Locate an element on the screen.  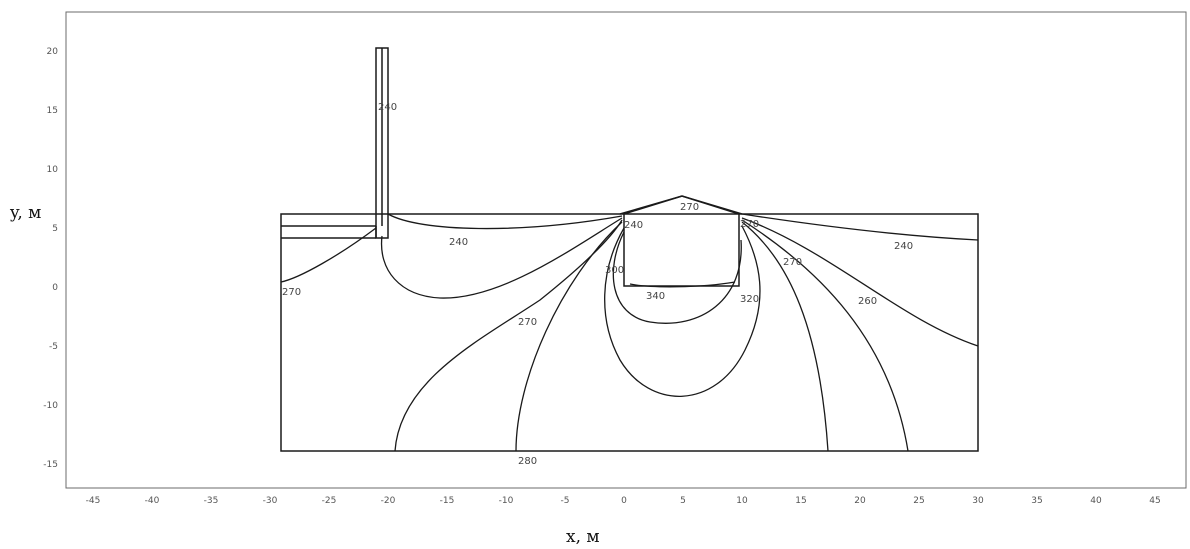
contour-label: 340 is located at coordinates (655, 296).